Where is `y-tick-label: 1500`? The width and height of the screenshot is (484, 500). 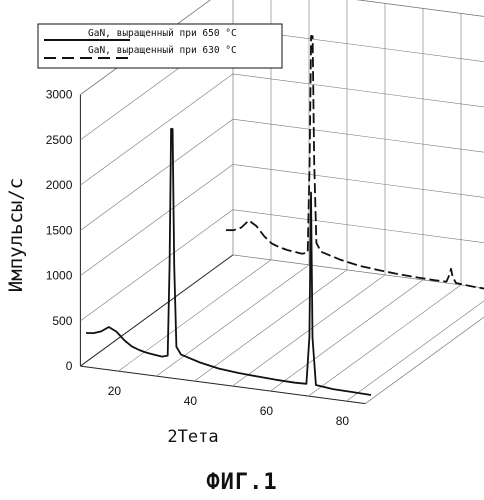 y-tick-label: 1500 is located at coordinates (59, 230).